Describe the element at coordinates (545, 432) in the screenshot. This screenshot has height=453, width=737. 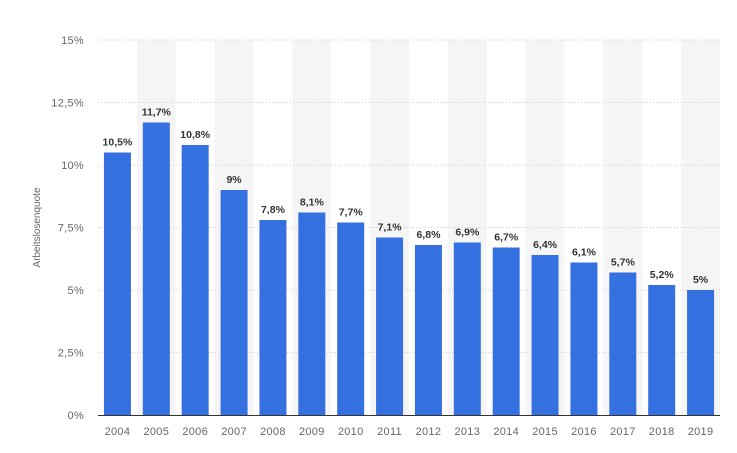
I see `x-tick-label: 2015` at that location.